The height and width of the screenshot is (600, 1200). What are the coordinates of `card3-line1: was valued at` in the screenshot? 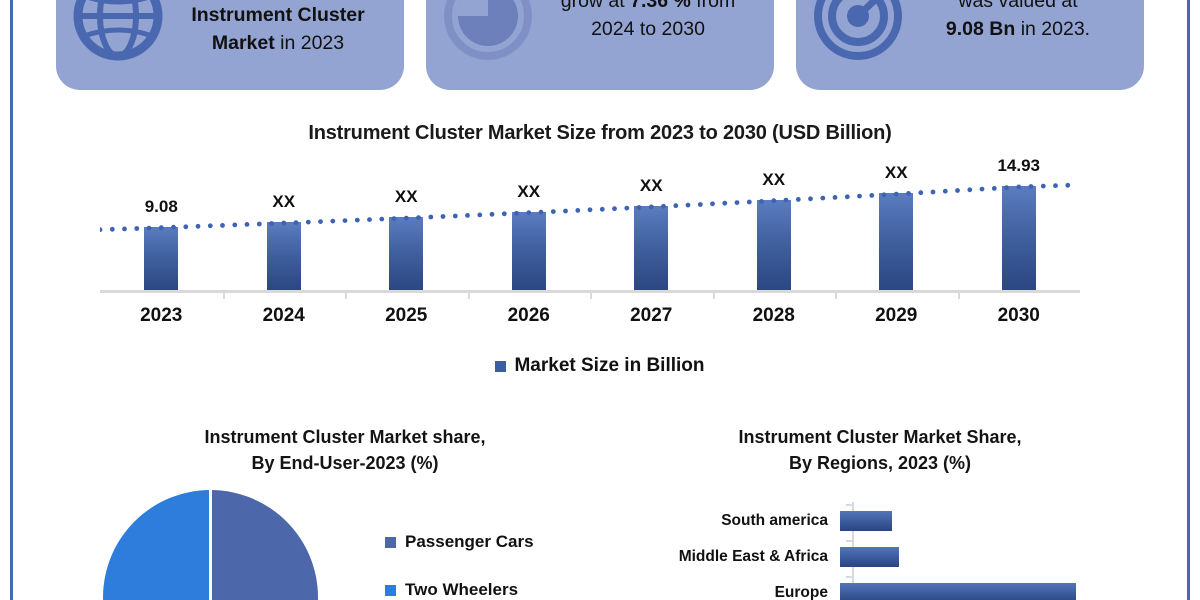 It's located at (1018, 6).